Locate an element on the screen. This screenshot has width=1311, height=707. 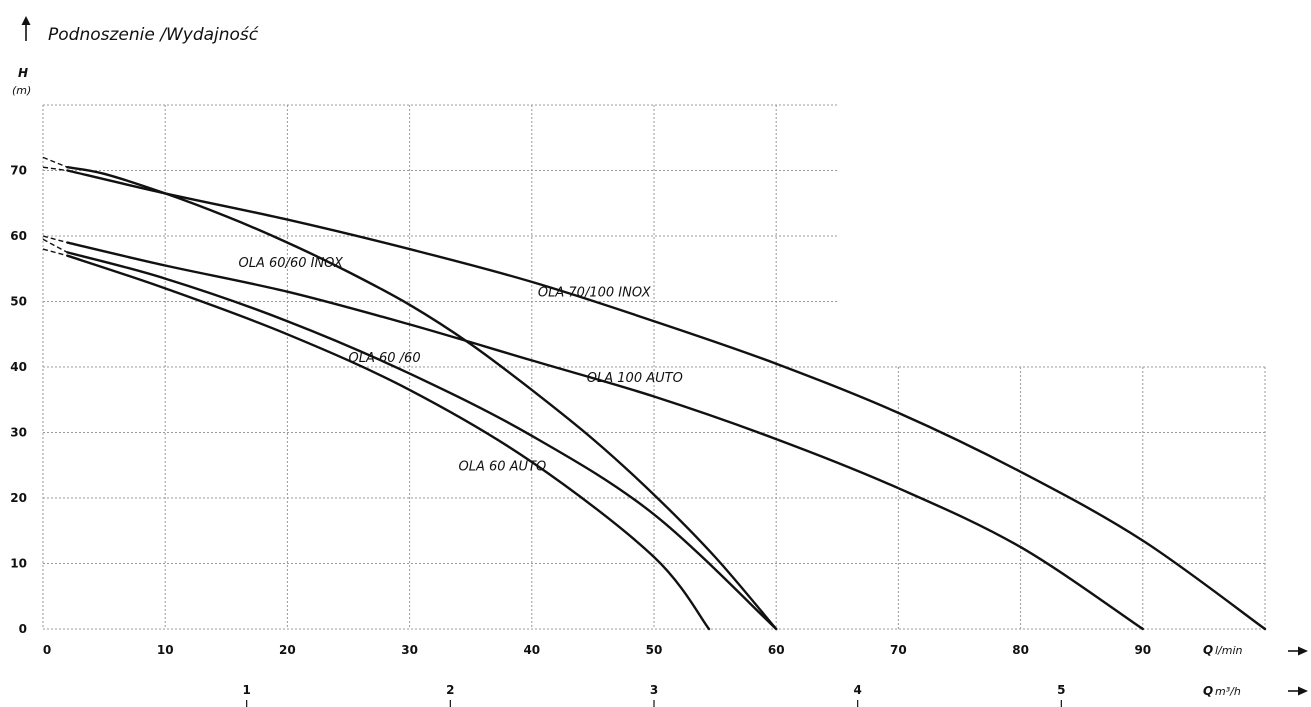
x-tick-label: 80 is located at coordinates (1020, 650).